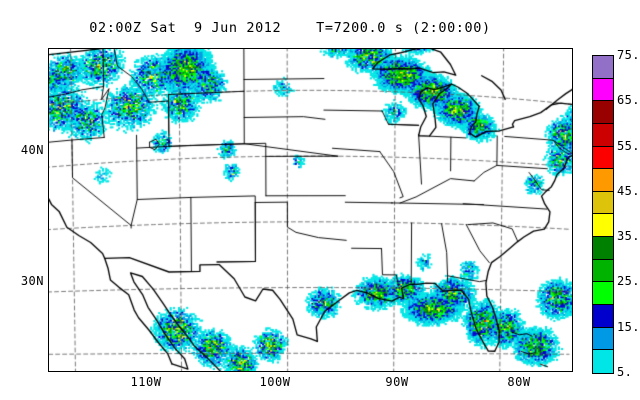  What do you see at coordinates (628, 281) in the screenshot?
I see `colorbar-label-25: 25.` at bounding box center [628, 281].